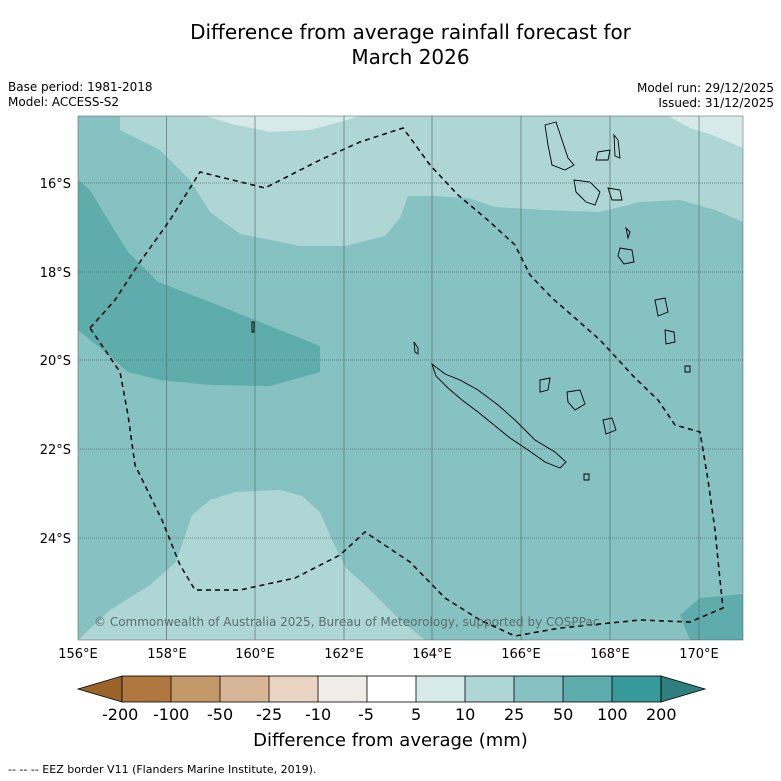  What do you see at coordinates (582, 146) in the screenshot?
I see `vanuatu-north-islands` at bounding box center [582, 146].